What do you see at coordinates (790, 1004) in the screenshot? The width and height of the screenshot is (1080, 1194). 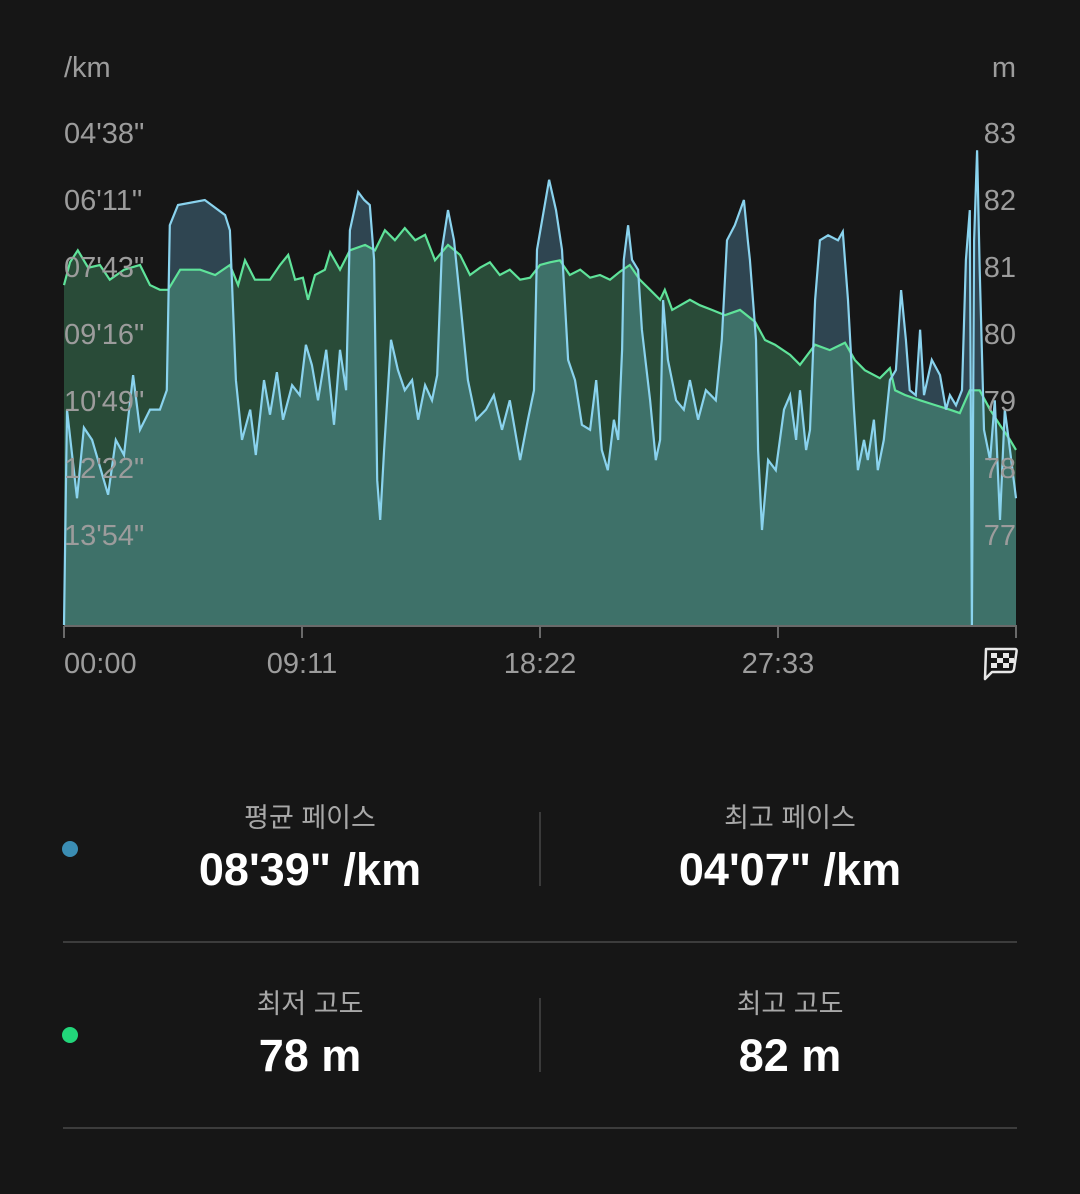 I see `max-altitude-label: 최고 고도` at bounding box center [790, 1004].